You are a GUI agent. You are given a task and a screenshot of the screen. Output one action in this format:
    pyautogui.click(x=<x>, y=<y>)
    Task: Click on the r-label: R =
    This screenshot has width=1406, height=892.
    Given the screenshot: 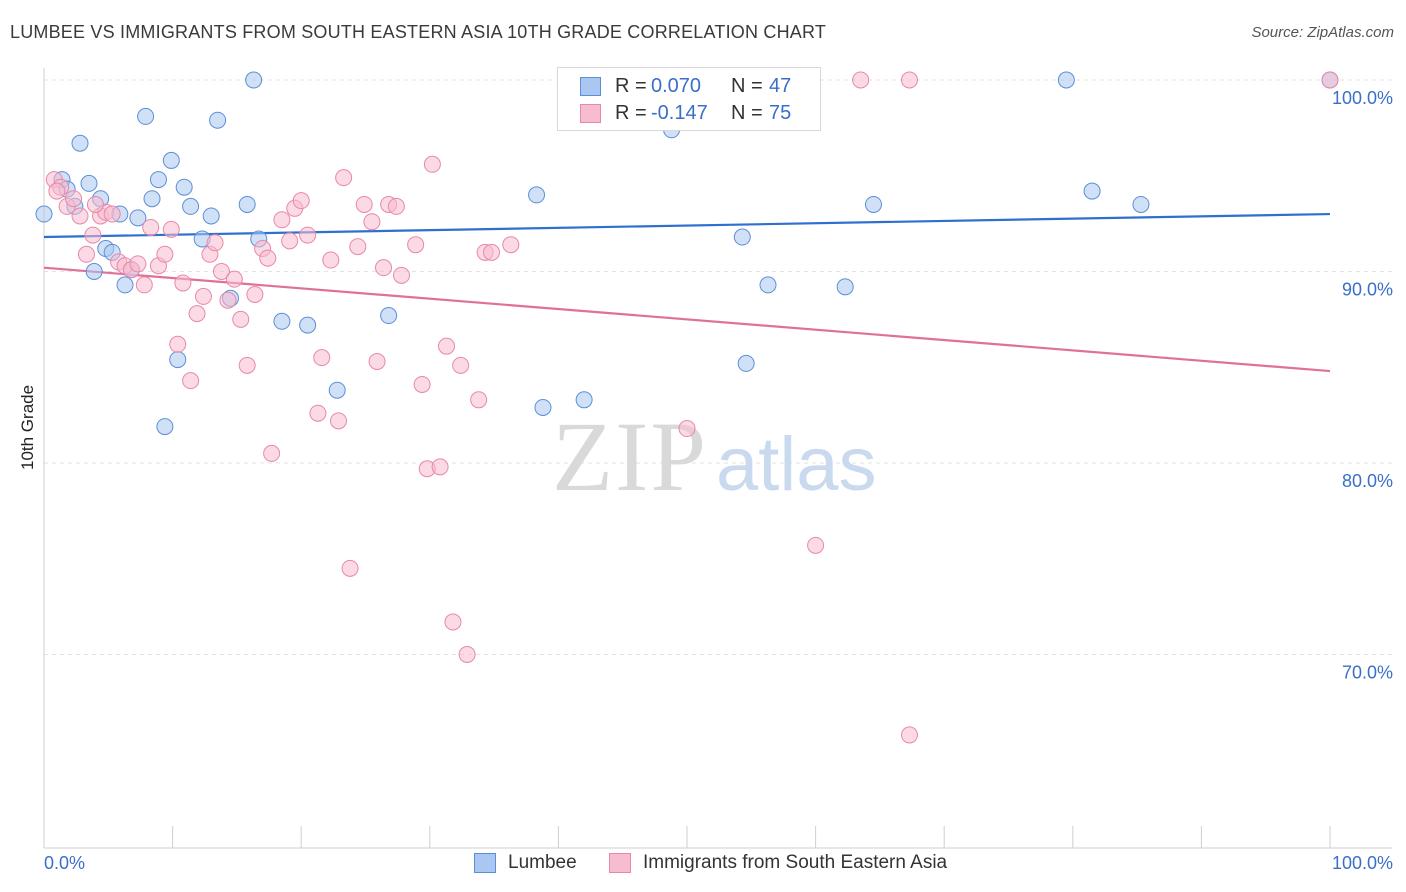 What is the action you would take?
    pyautogui.click(x=631, y=85)
    